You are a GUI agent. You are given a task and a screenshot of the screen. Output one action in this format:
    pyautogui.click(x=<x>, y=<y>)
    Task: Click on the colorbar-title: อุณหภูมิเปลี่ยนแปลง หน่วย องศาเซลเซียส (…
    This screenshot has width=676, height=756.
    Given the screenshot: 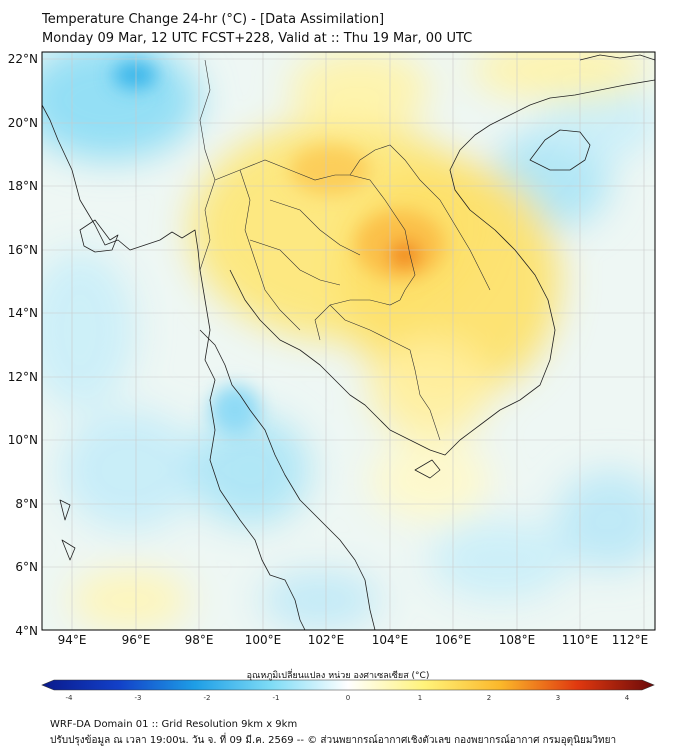 What is the action you would take?
    pyautogui.click(x=338, y=676)
    